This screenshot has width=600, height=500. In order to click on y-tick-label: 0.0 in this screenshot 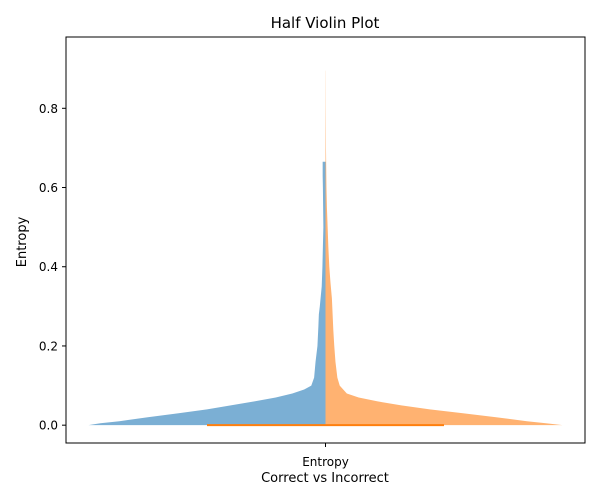, I will do `click(48, 426)`.